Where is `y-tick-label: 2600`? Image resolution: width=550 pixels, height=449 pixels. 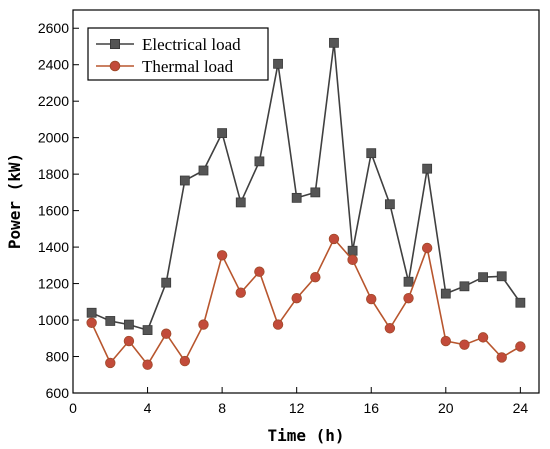 y-tick-label: 2600 is located at coordinates (53, 28).